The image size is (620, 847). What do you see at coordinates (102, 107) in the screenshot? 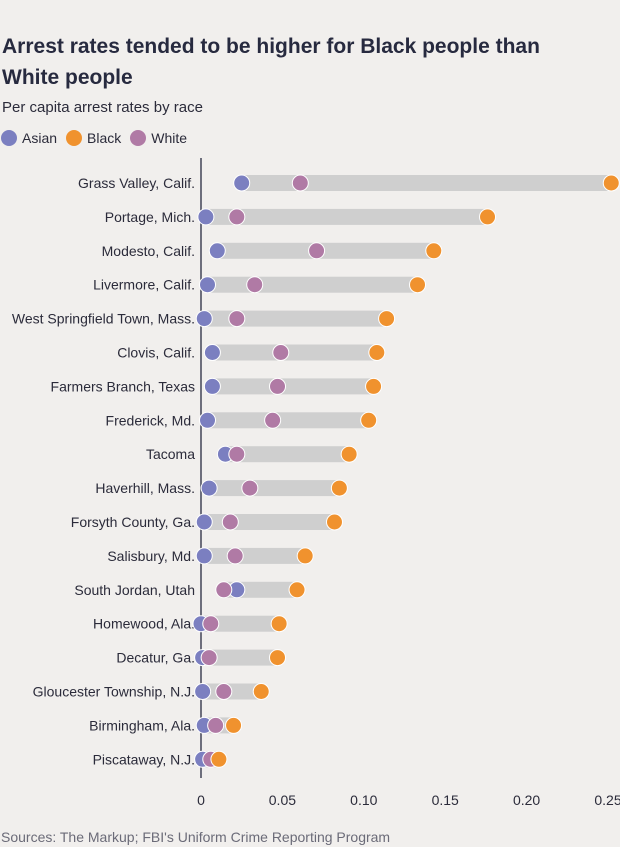
I see `chart-subtitle: Per capita arrest rates by race` at bounding box center [102, 107].